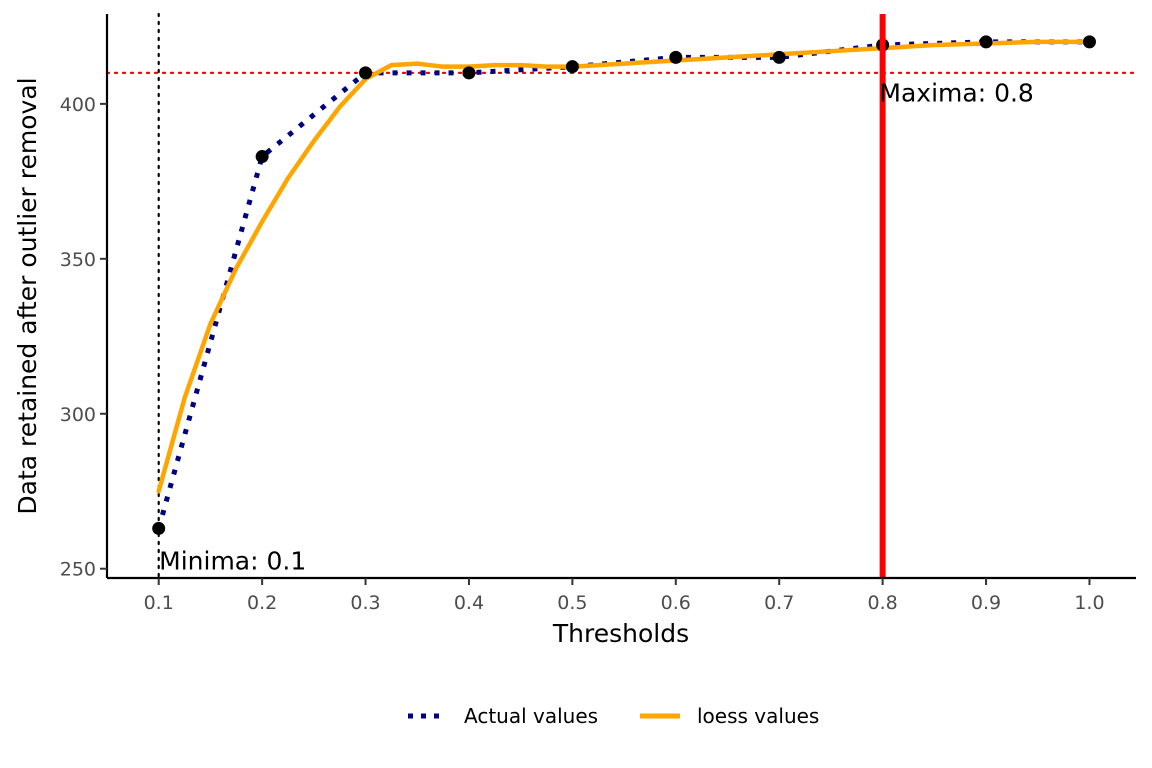  Describe the element at coordinates (365, 603) in the screenshot. I see `x-tick-label: 0.3` at that location.